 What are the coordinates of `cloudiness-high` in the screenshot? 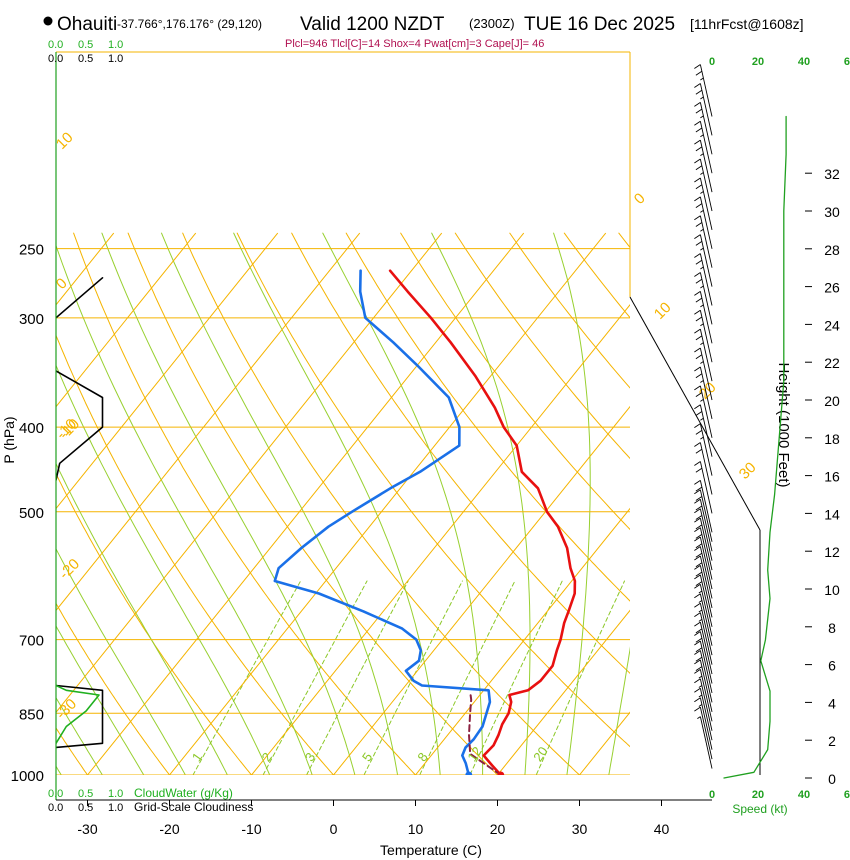 It's located at (80, 297).